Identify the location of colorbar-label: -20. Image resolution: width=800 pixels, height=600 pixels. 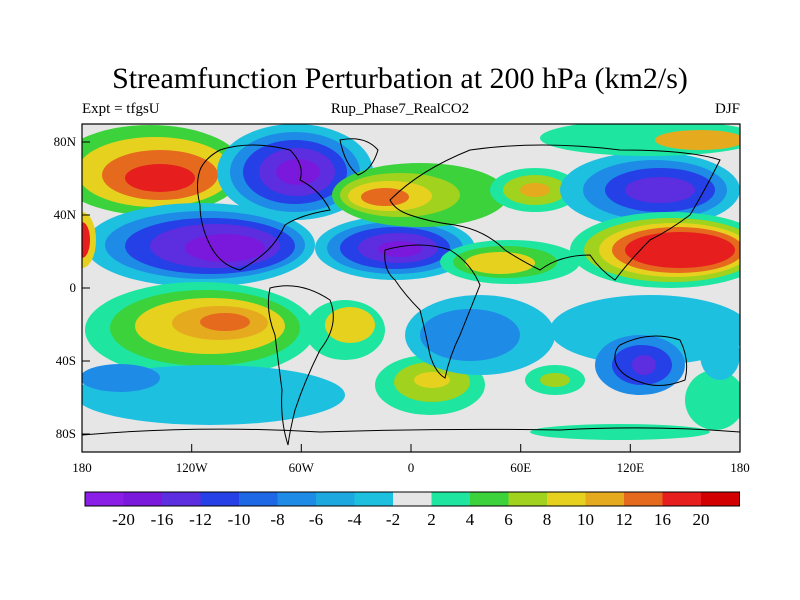
(123, 519).